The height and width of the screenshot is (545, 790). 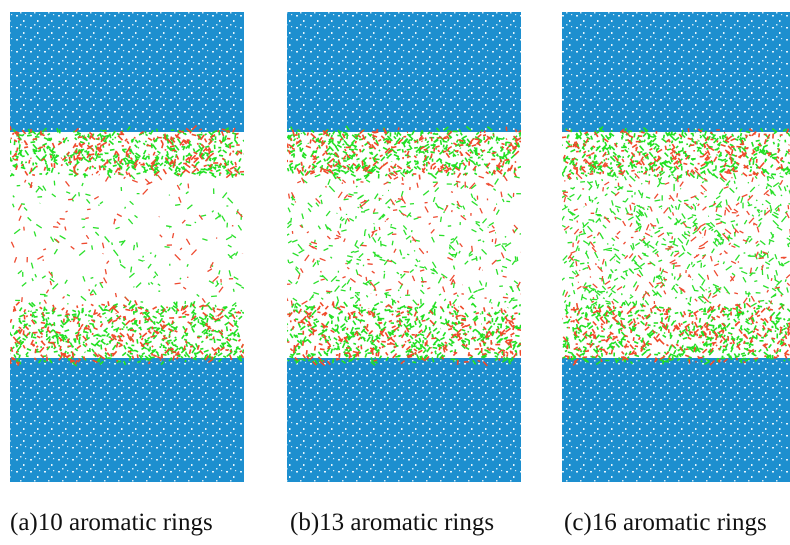 I want to click on caption: (b)13 aromatic rings, so click(x=392, y=522).